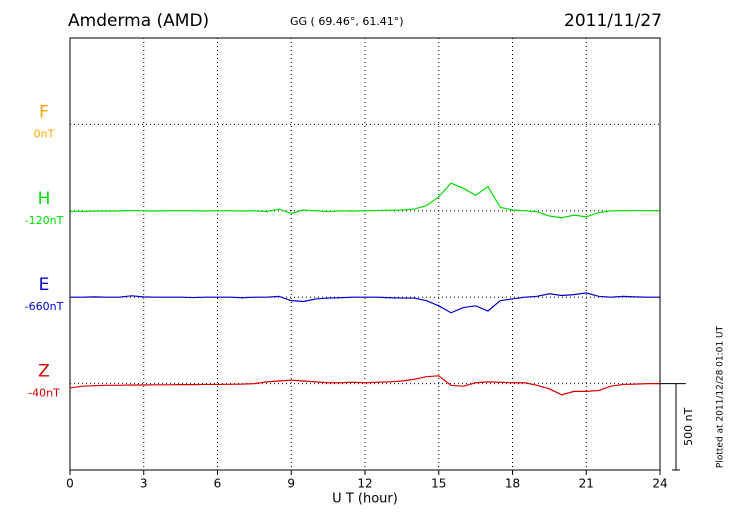  I want to click on series-name: E, so click(44, 285).